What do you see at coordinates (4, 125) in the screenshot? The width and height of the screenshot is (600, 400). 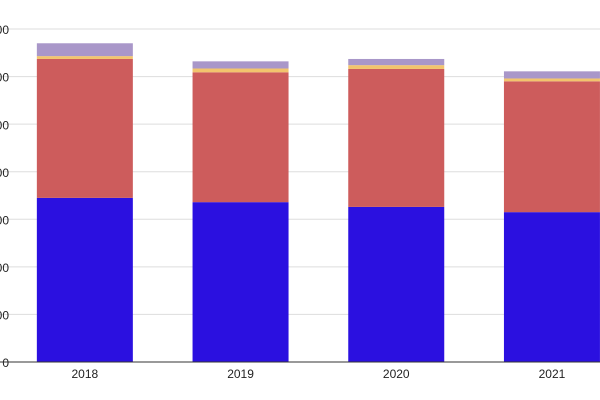 I see `y-tick-label: 500` at bounding box center [4, 125].